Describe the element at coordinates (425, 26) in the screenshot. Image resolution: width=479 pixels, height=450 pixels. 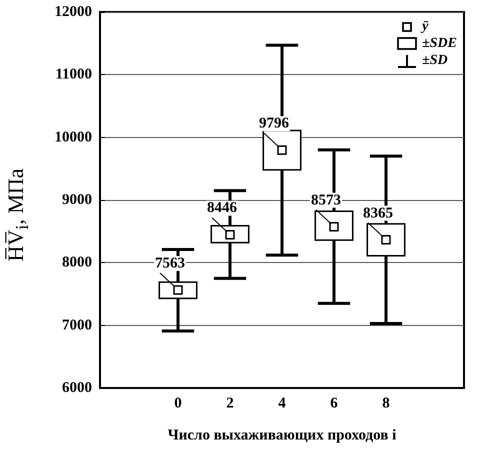
I see `annotation: ȳ` at that location.